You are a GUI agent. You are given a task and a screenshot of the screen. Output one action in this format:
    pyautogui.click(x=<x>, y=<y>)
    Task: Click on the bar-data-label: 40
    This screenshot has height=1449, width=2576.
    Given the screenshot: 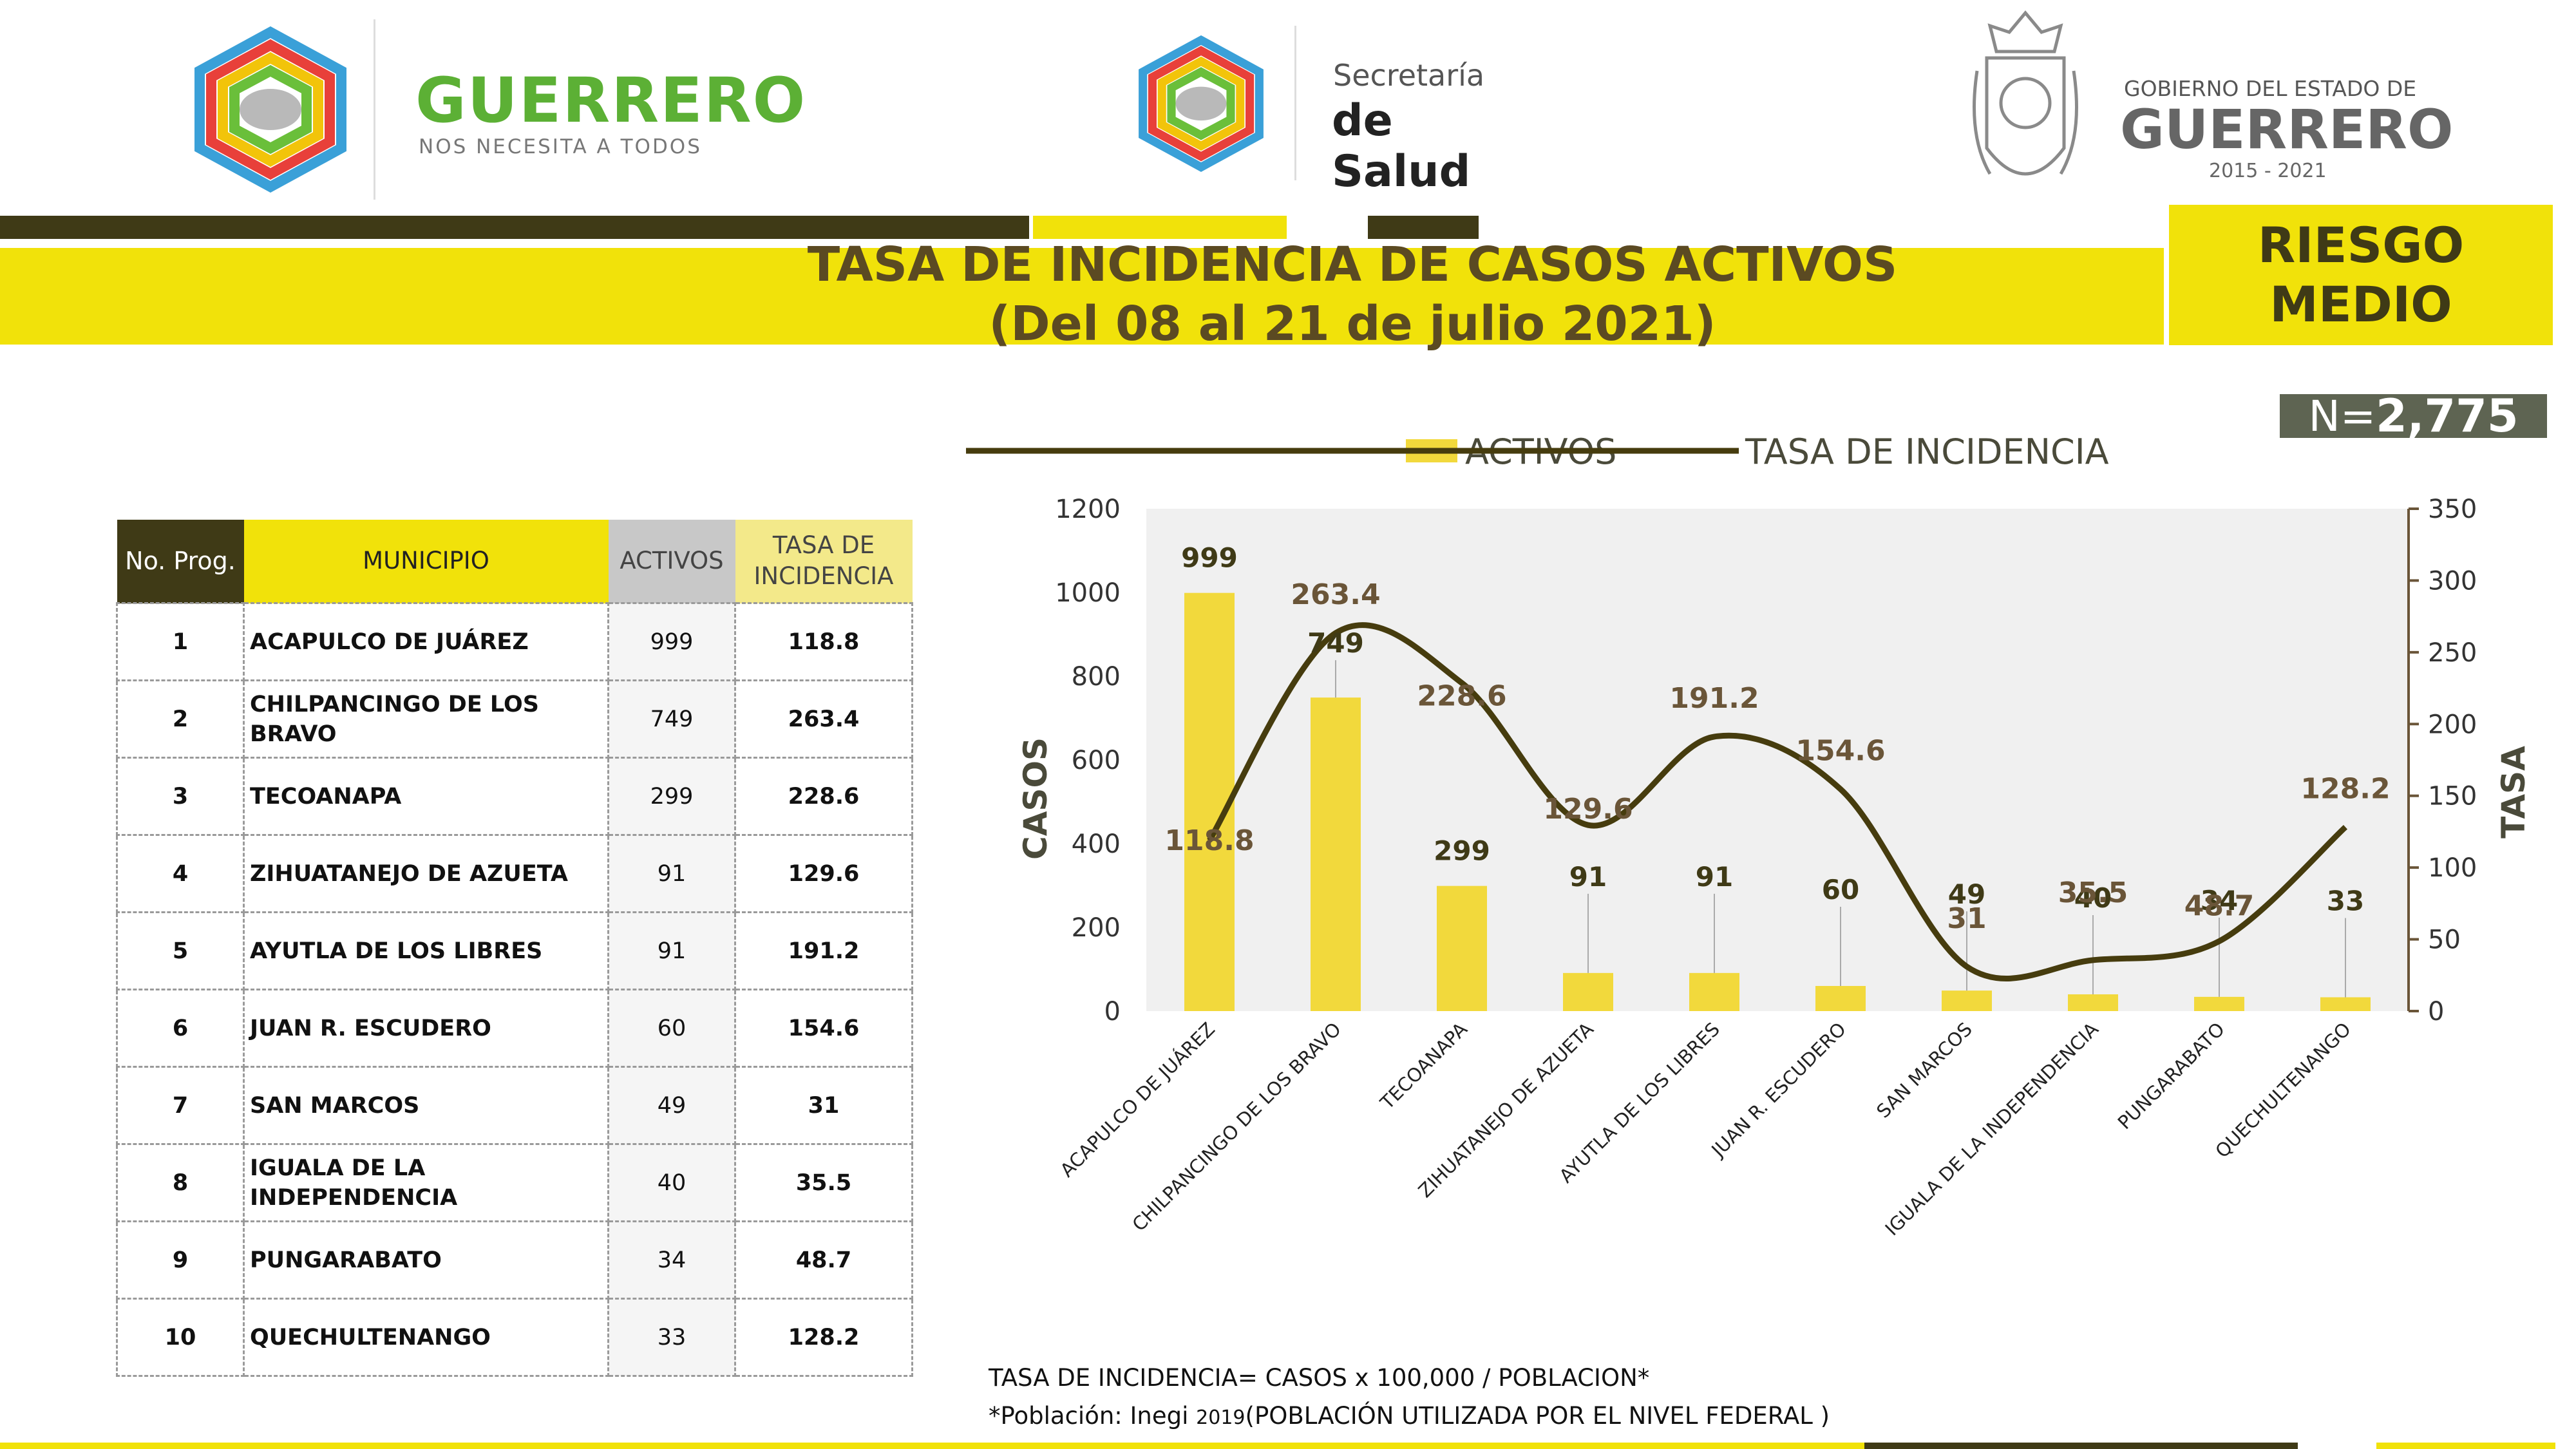 What is the action you would take?
    pyautogui.click(x=2093, y=898)
    